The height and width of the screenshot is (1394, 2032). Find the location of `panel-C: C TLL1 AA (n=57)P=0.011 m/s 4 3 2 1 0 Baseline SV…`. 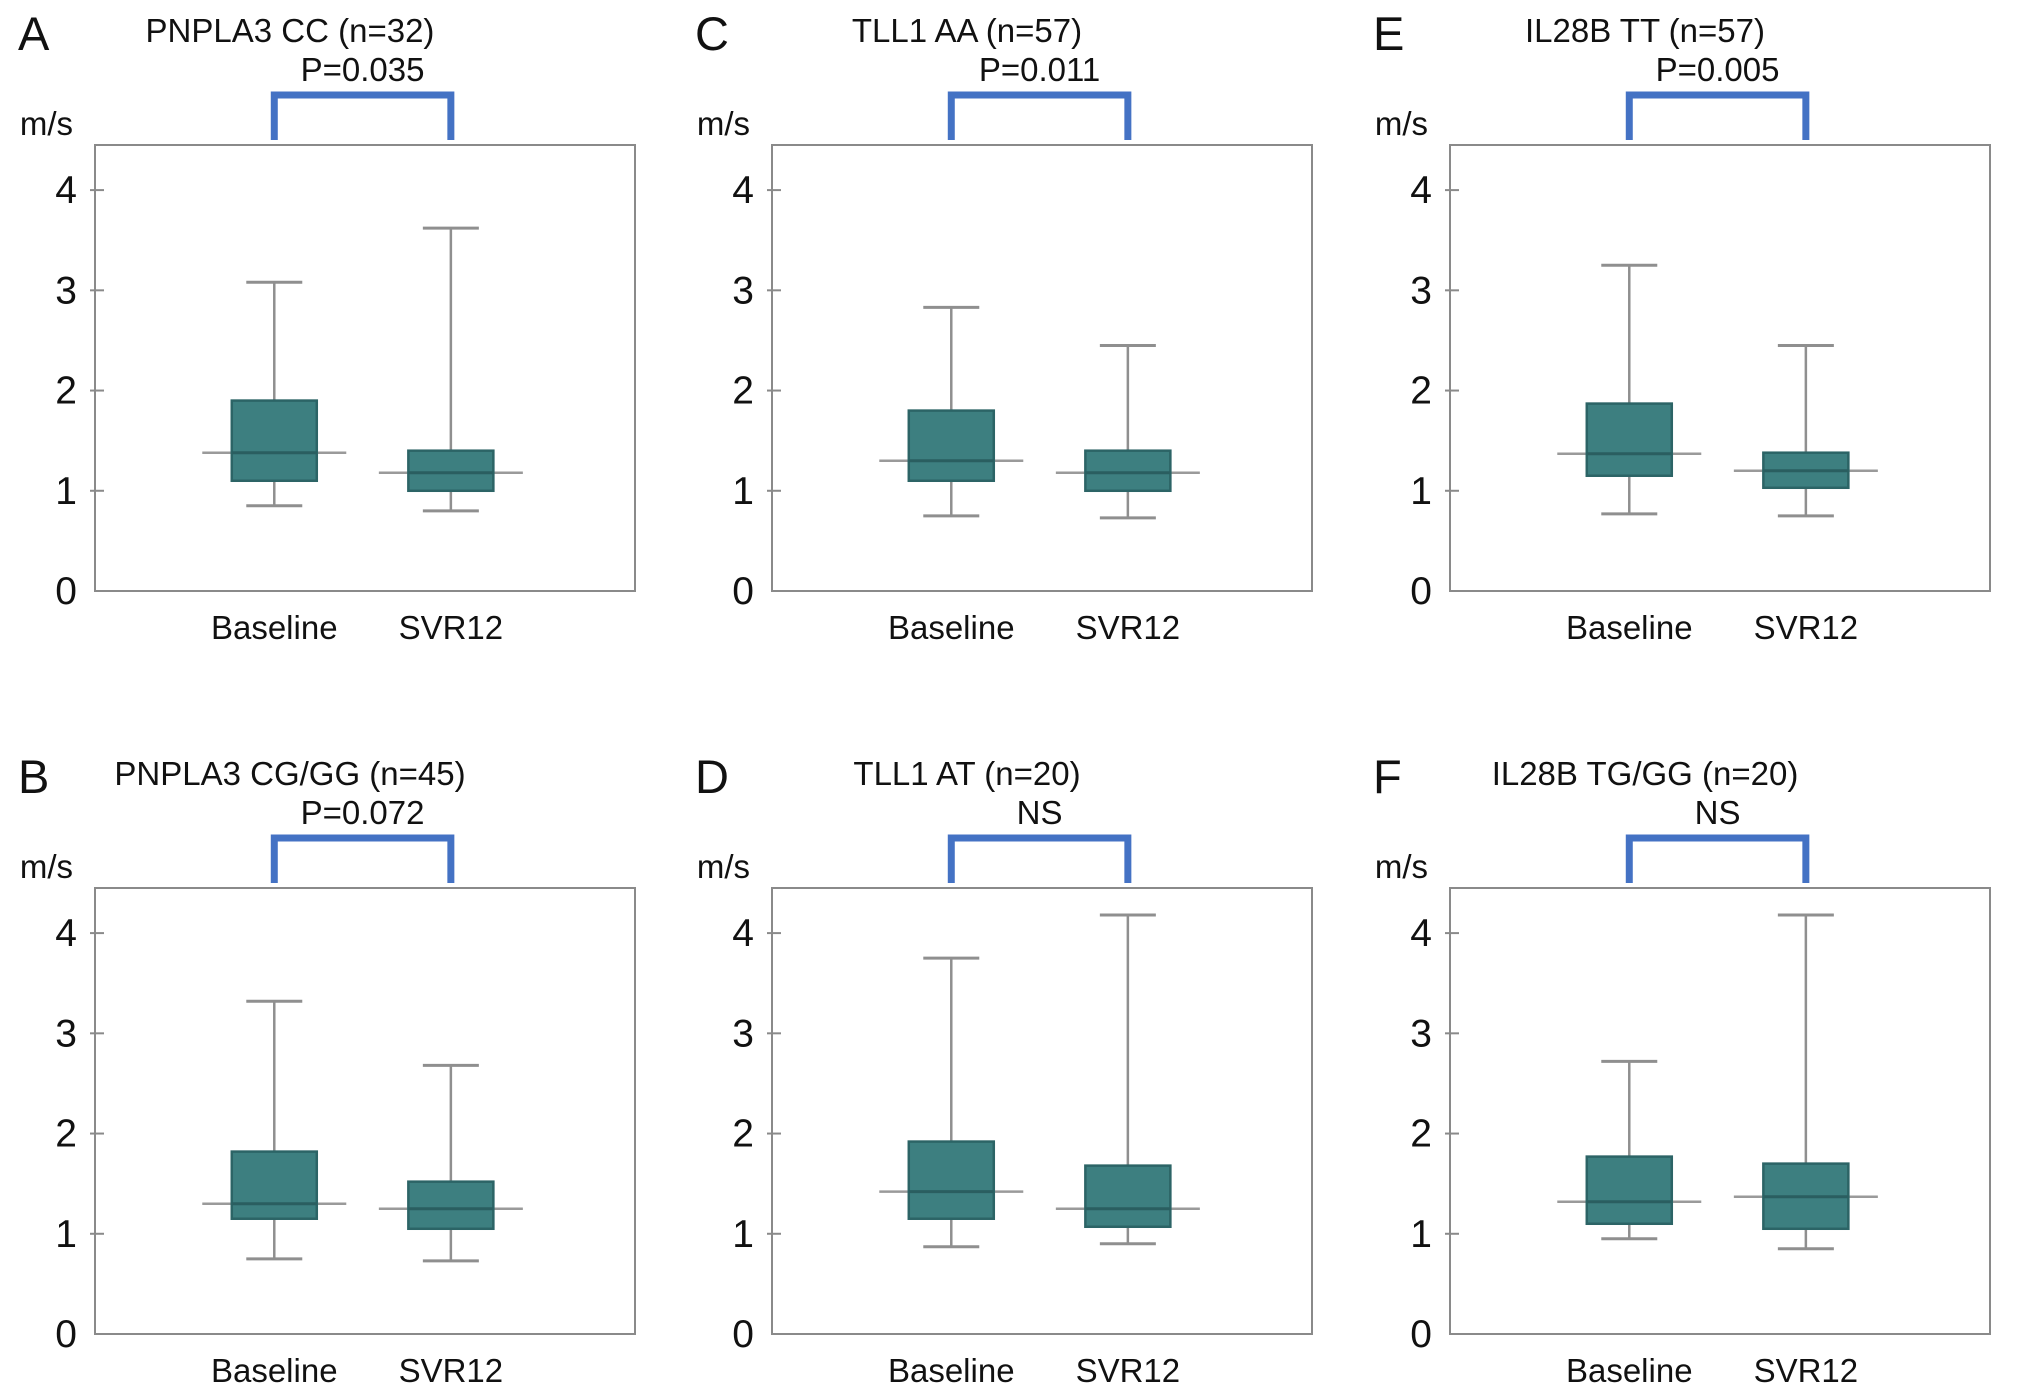

panel-C: C TLL1 AA (n=57)P=0.011 m/s 4 3 2 1 0 Baseline SV… is located at coordinates (1004, 326).